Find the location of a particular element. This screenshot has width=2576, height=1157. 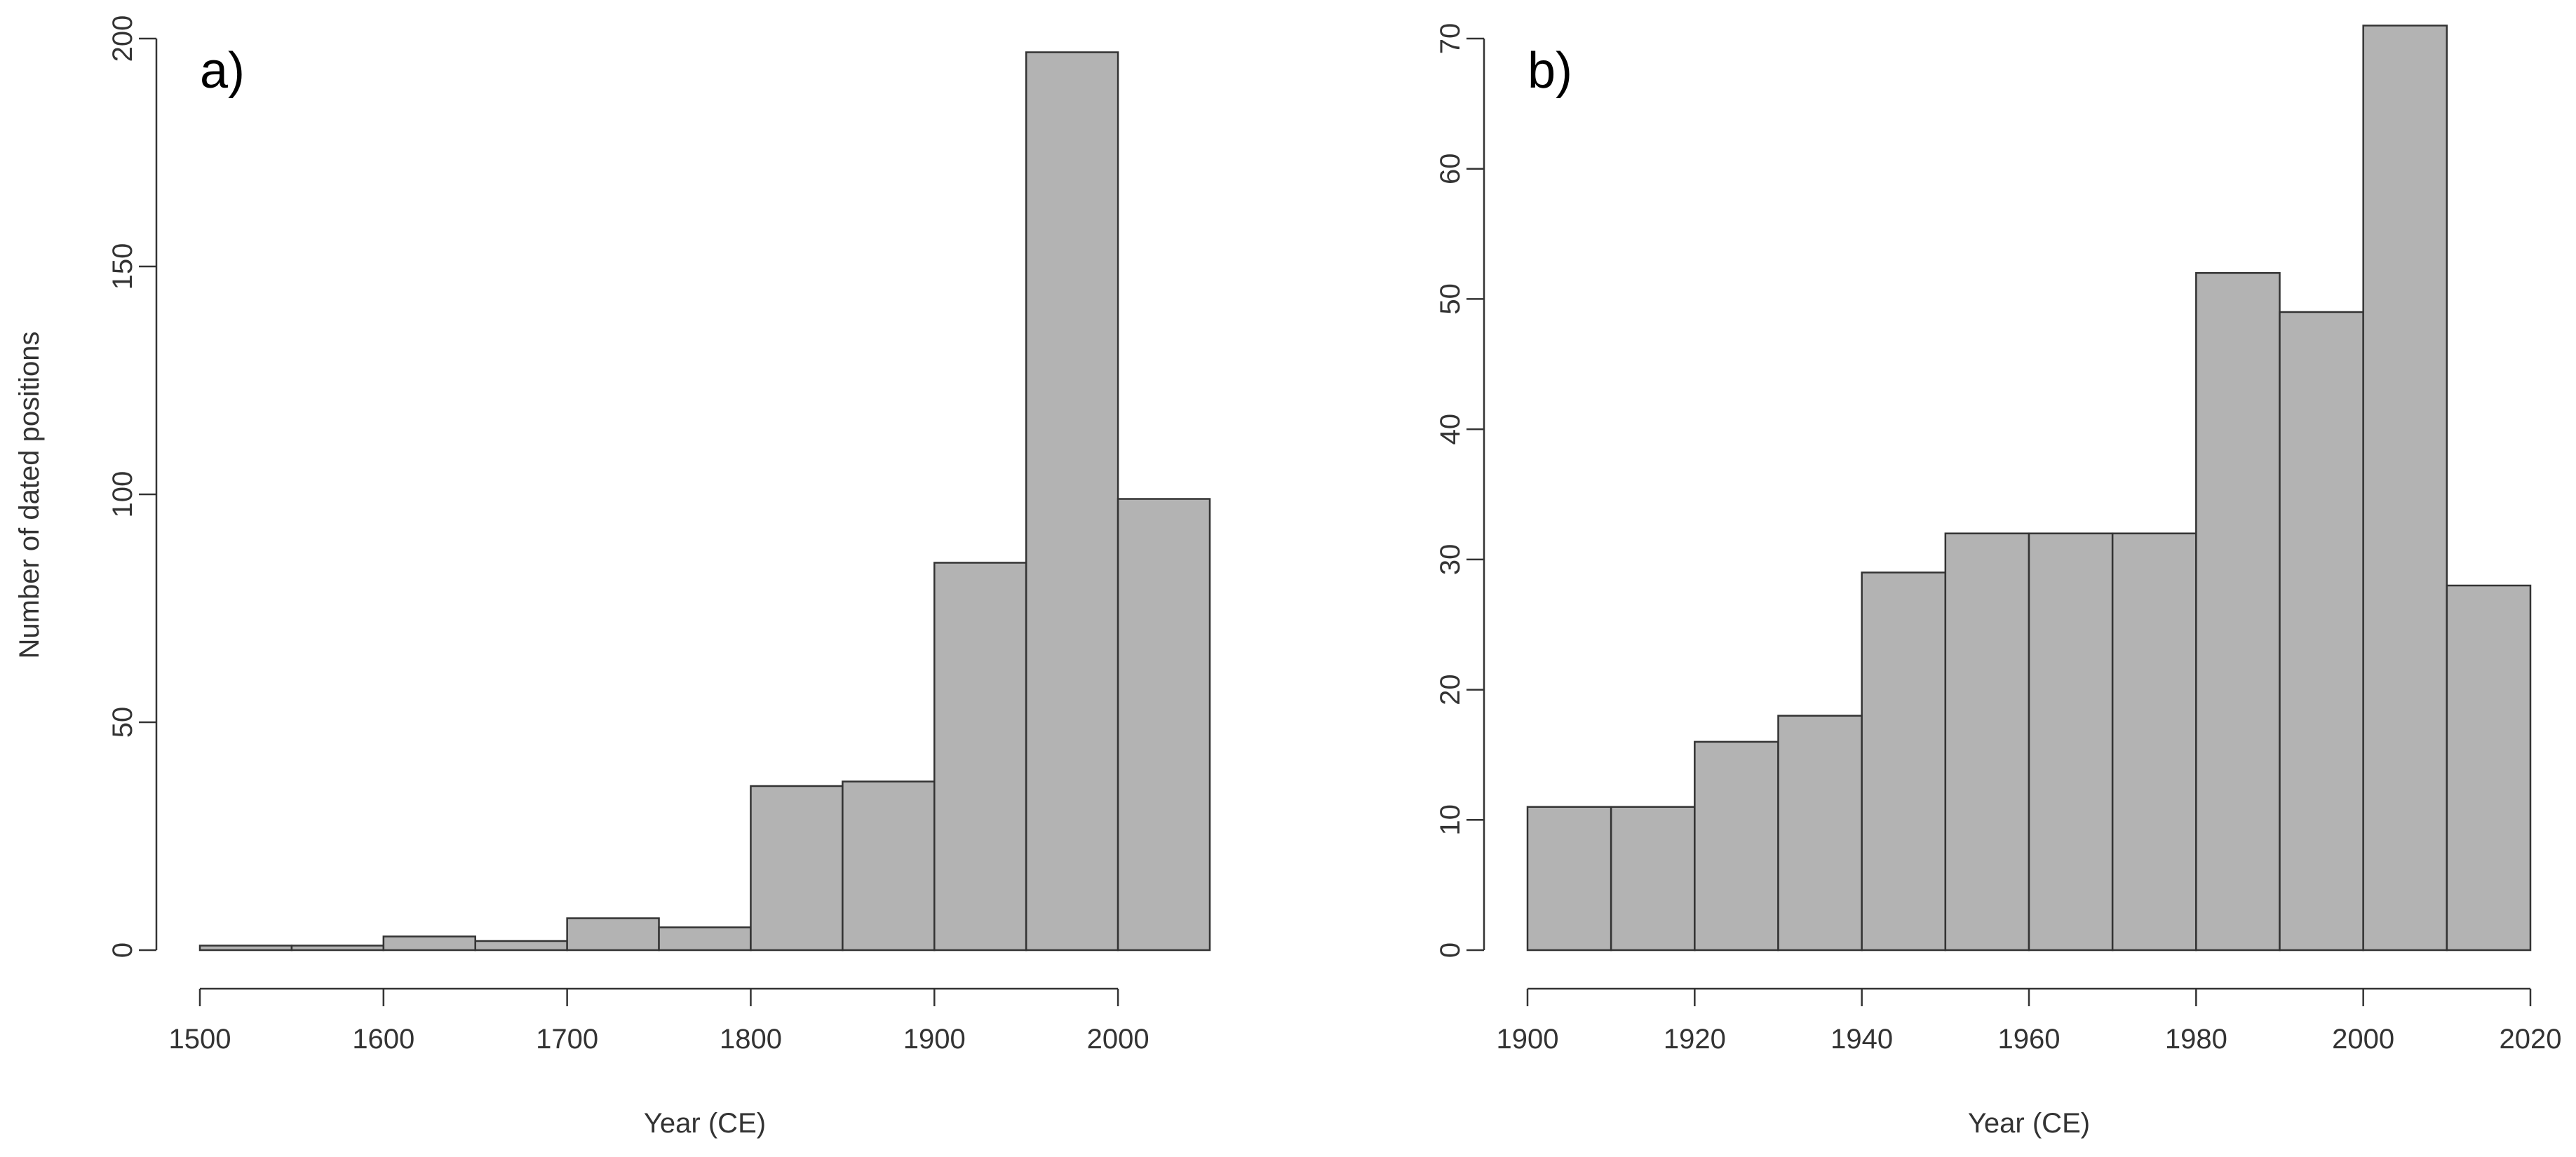

y-tick-label-a-2: 100 is located at coordinates (122, 494).